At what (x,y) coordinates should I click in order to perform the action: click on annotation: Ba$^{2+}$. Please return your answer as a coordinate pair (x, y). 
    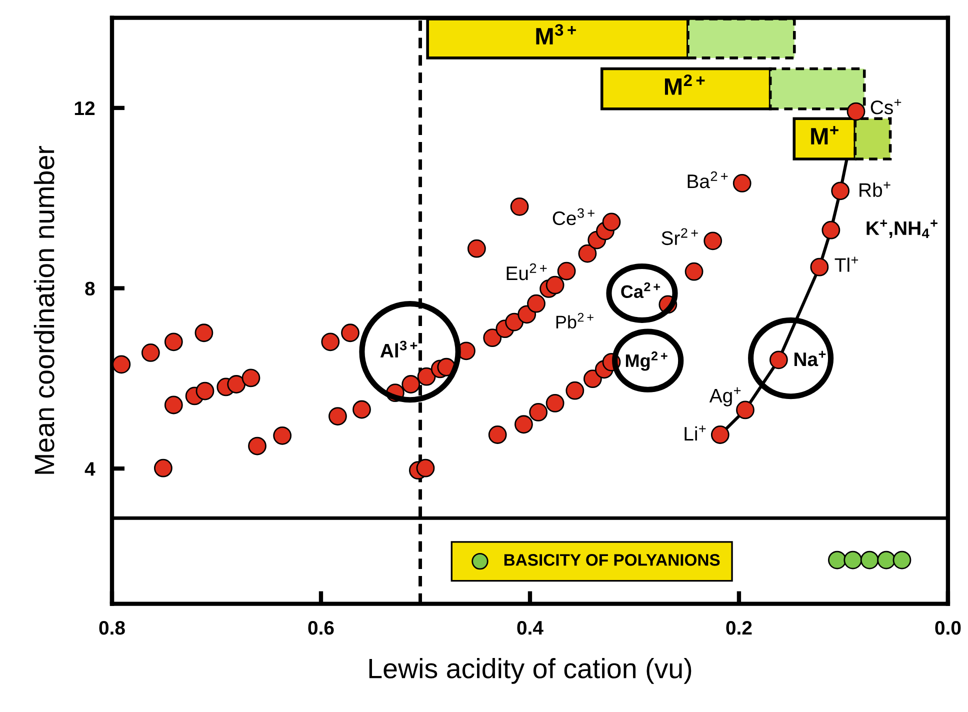
    Looking at the image, I should click on (708, 179).